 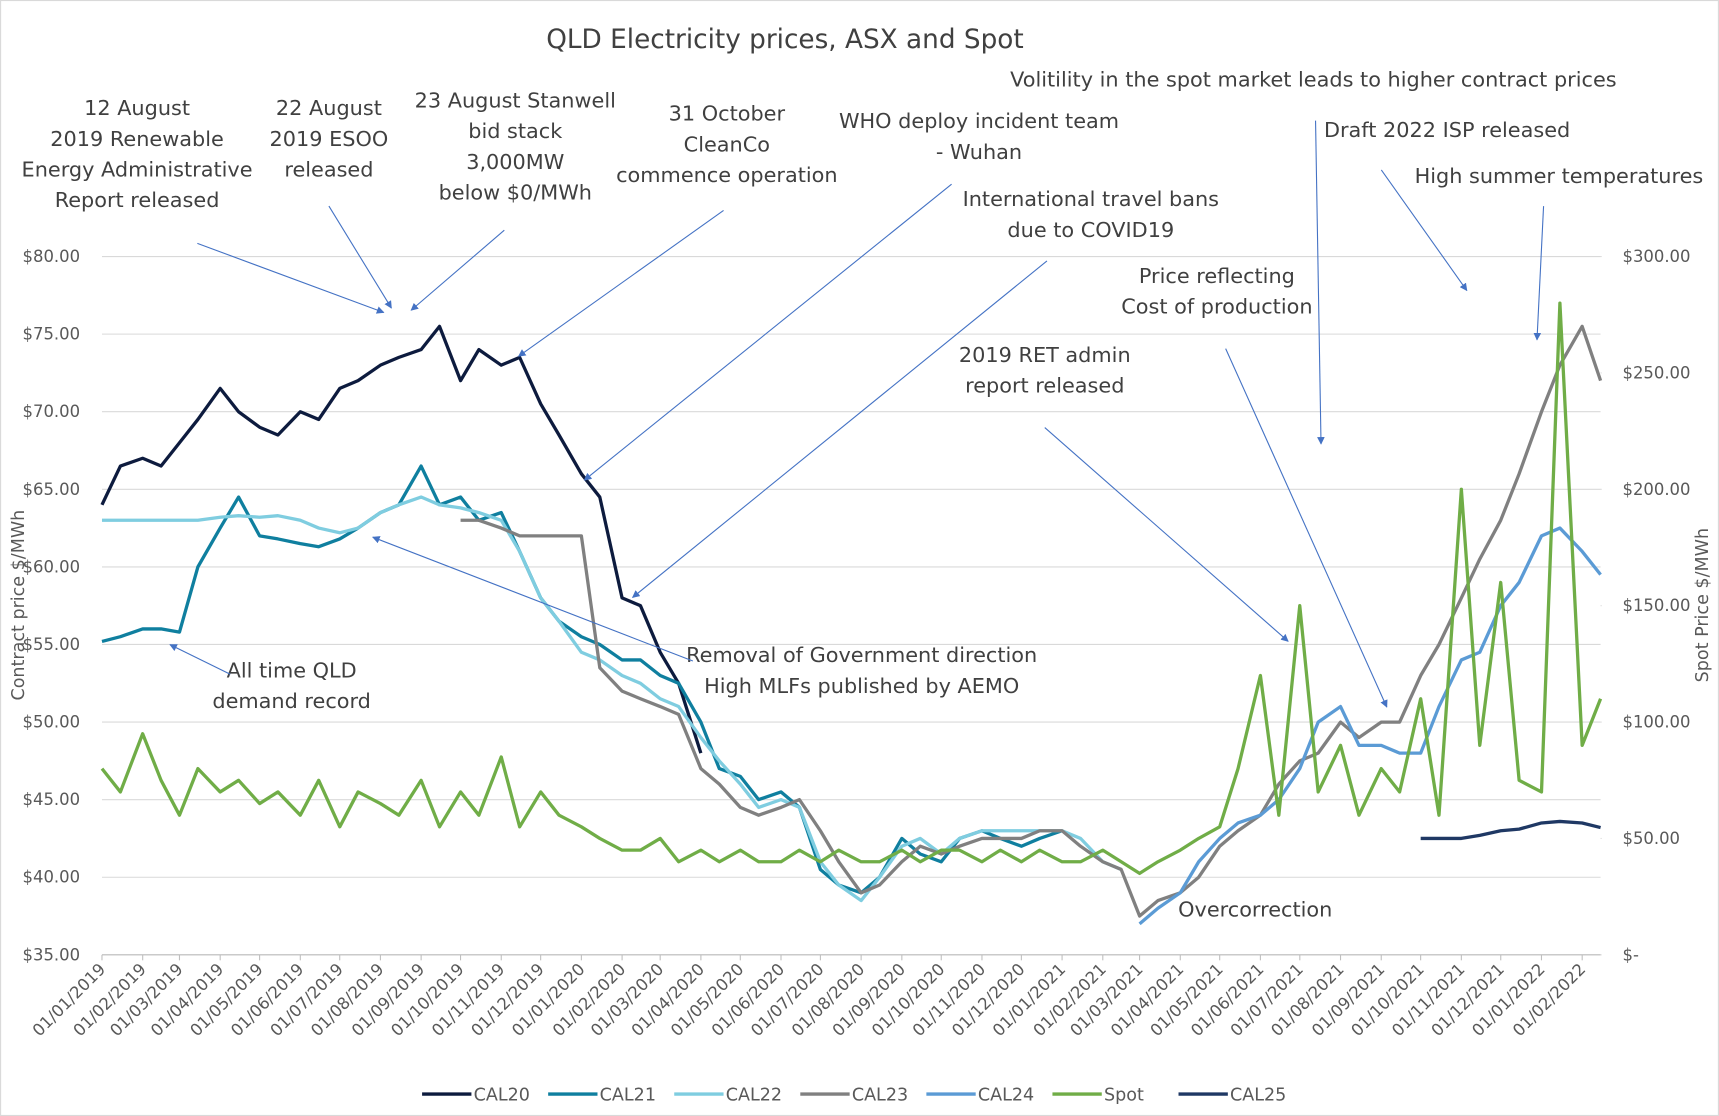 I want to click on annotation: 31 October CleanCo commence operation, so click(x=727, y=144).